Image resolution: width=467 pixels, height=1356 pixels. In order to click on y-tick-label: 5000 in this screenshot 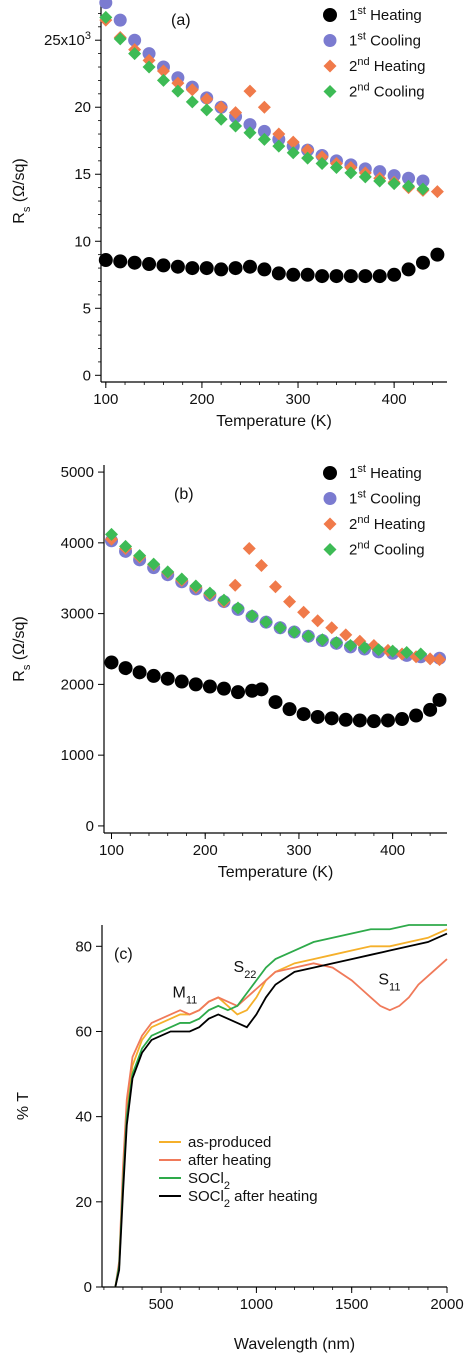, I will do `click(77, 472)`.